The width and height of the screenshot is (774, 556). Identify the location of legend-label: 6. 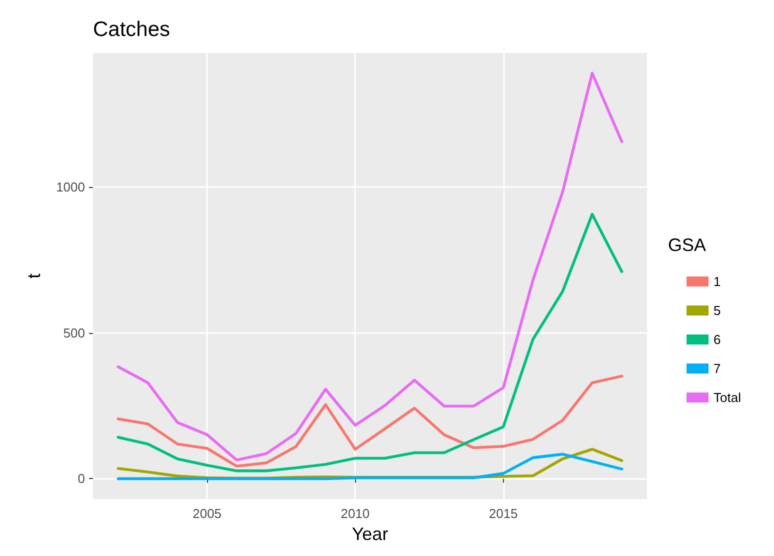
(717, 339).